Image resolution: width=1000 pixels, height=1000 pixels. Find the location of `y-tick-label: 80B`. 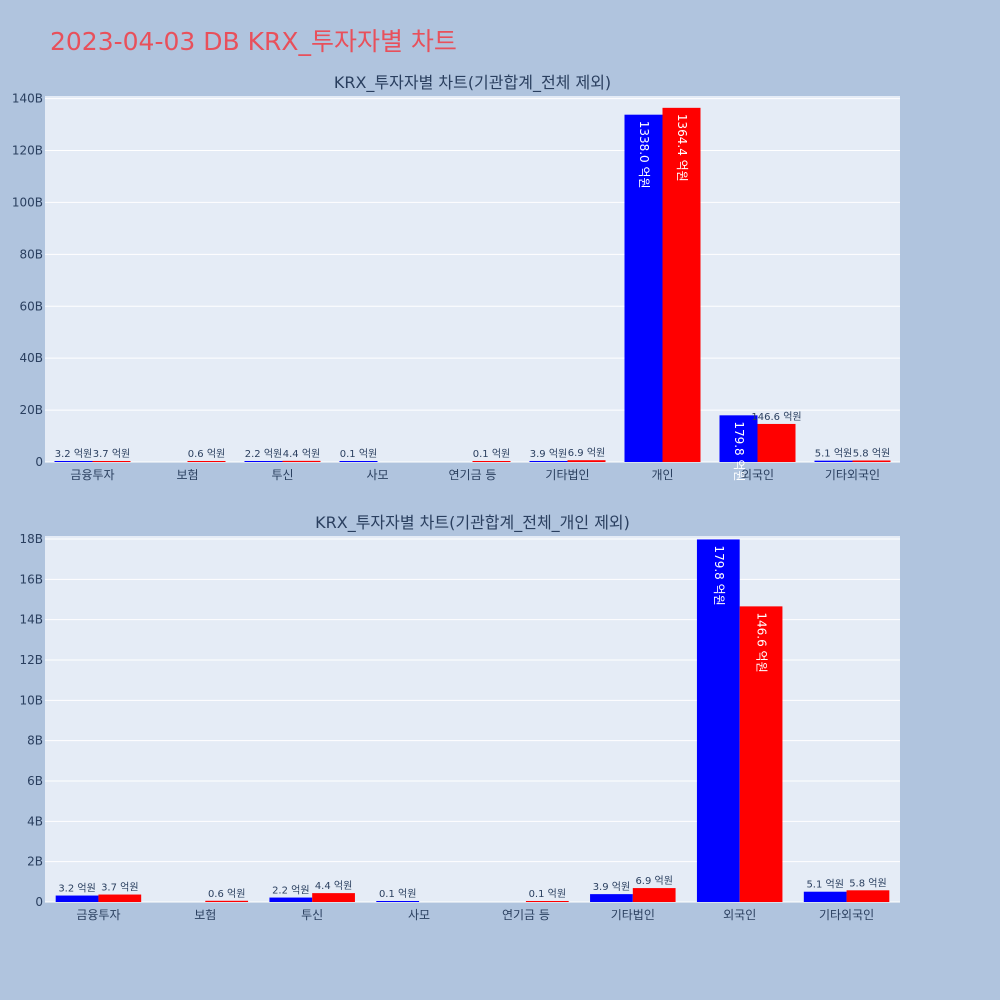

y-tick-label: 80B is located at coordinates (31, 254).